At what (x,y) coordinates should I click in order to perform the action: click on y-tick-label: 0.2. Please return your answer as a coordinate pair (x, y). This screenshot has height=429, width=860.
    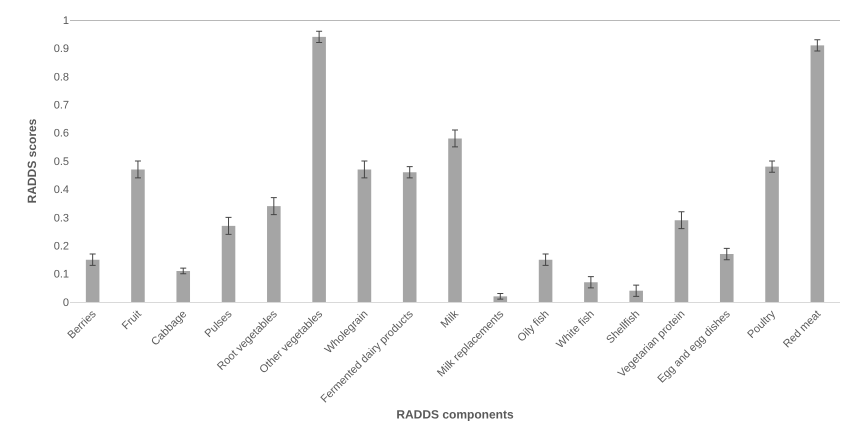
    Looking at the image, I should click on (61, 246).